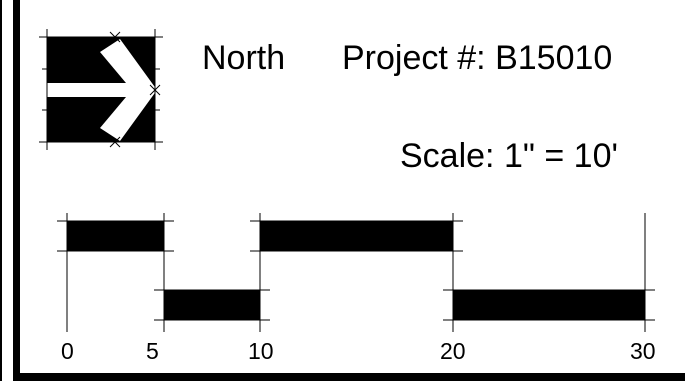 The height and width of the screenshot is (381, 685). Describe the element at coordinates (244, 58) in the screenshot. I see `north-label: North` at that location.